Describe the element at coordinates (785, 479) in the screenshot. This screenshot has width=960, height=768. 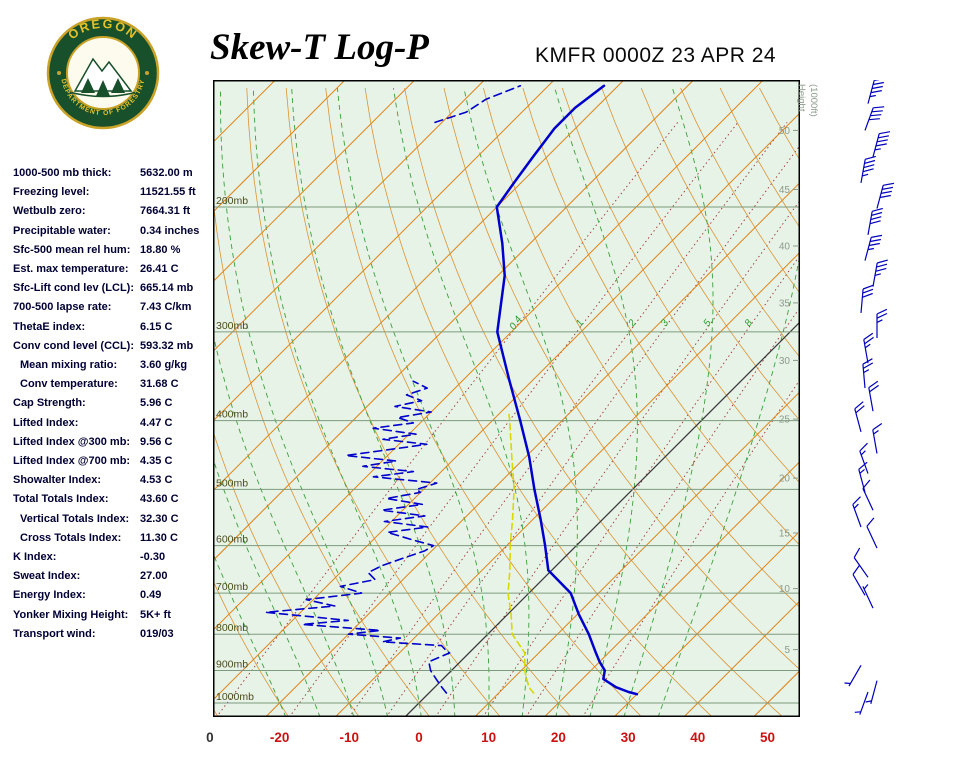
I see `height-axis-tick: 20` at that location.